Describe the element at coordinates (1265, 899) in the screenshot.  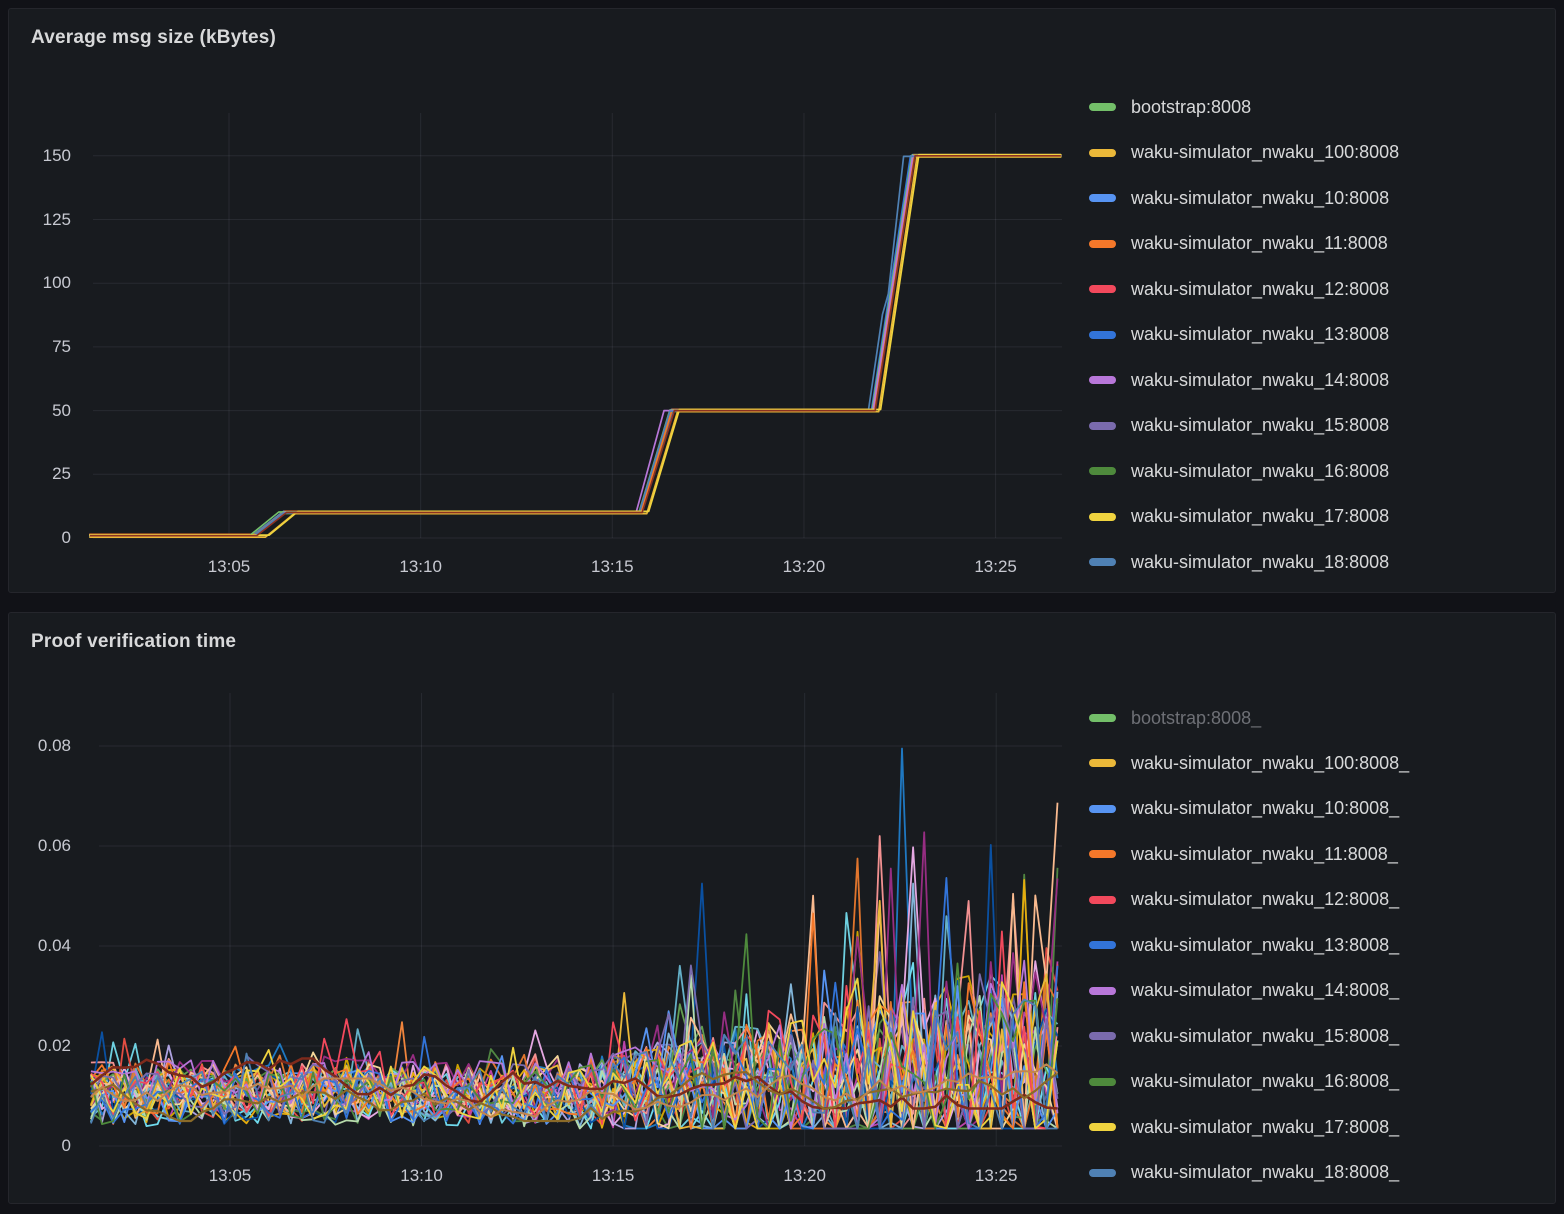
I see `legend-label: waku-simulator_nwaku_12:8008_` at that location.